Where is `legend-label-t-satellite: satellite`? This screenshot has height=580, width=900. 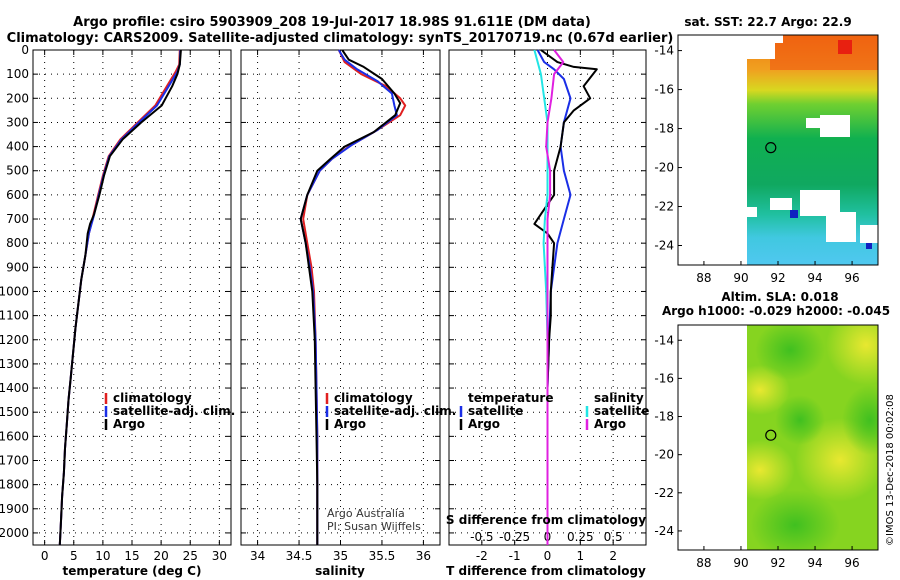
legend-label-t-satellite: satellite is located at coordinates (495, 411).